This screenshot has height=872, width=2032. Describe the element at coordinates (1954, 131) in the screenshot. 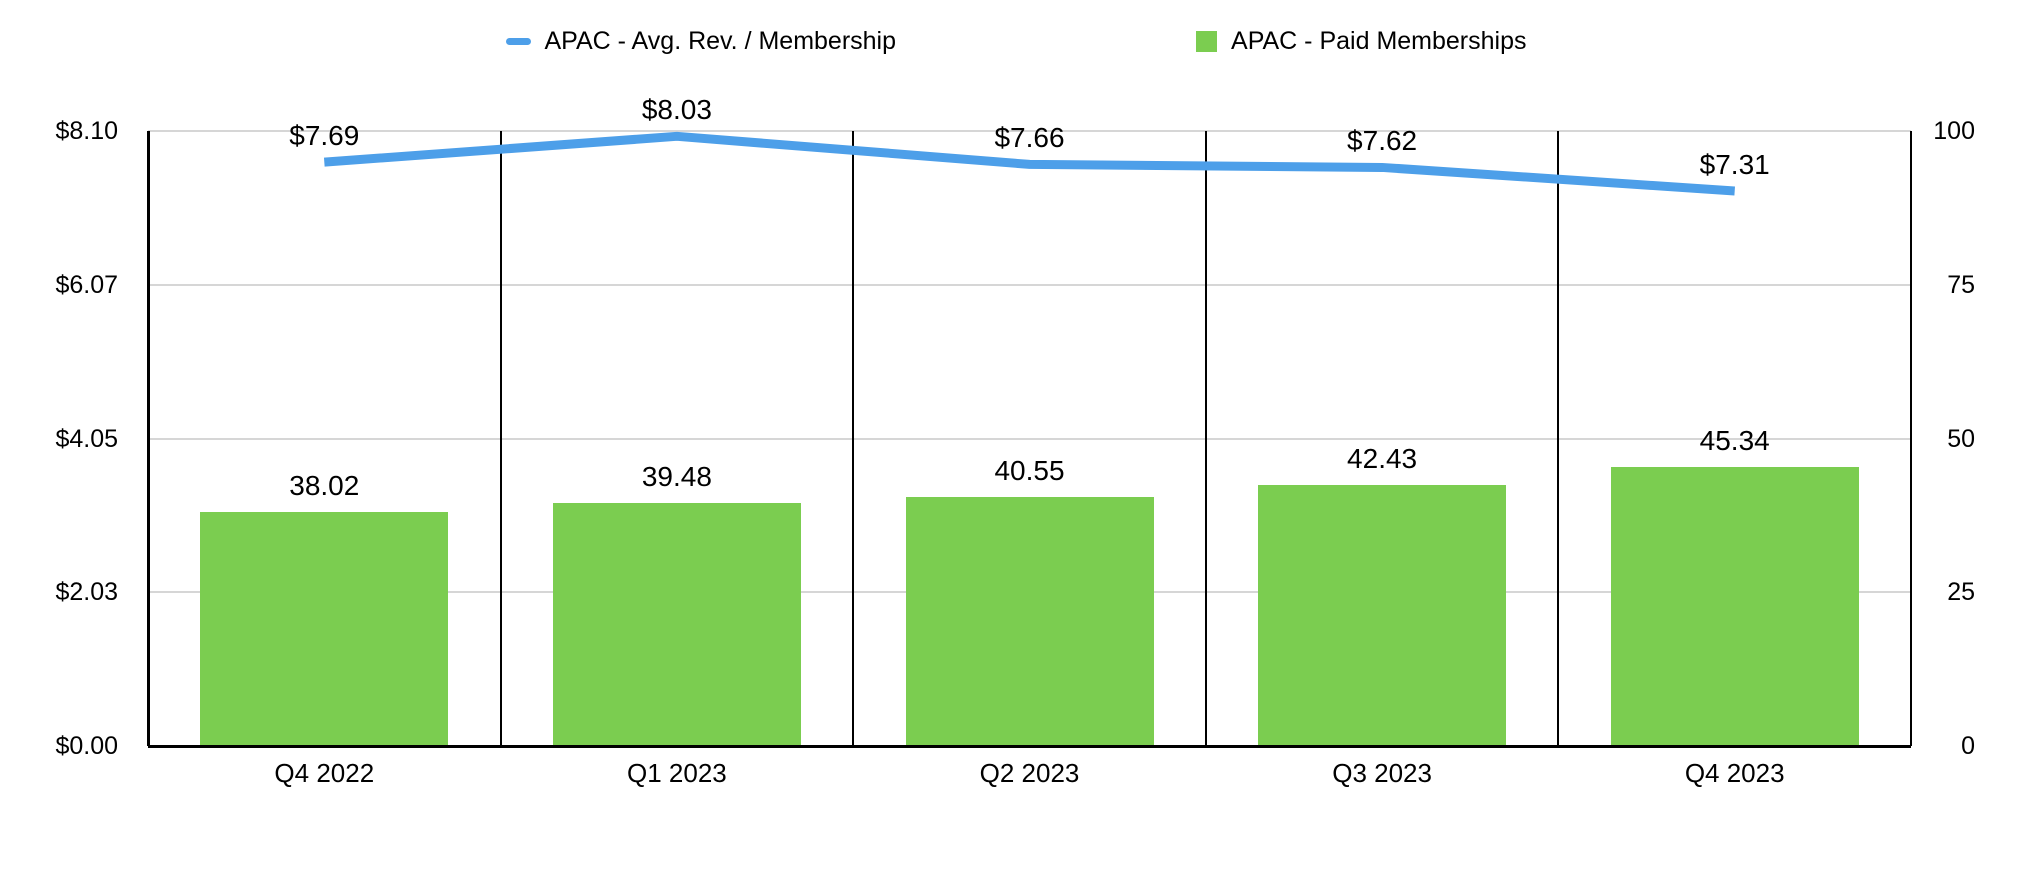

I see `right-axis-tick-label: 100` at that location.